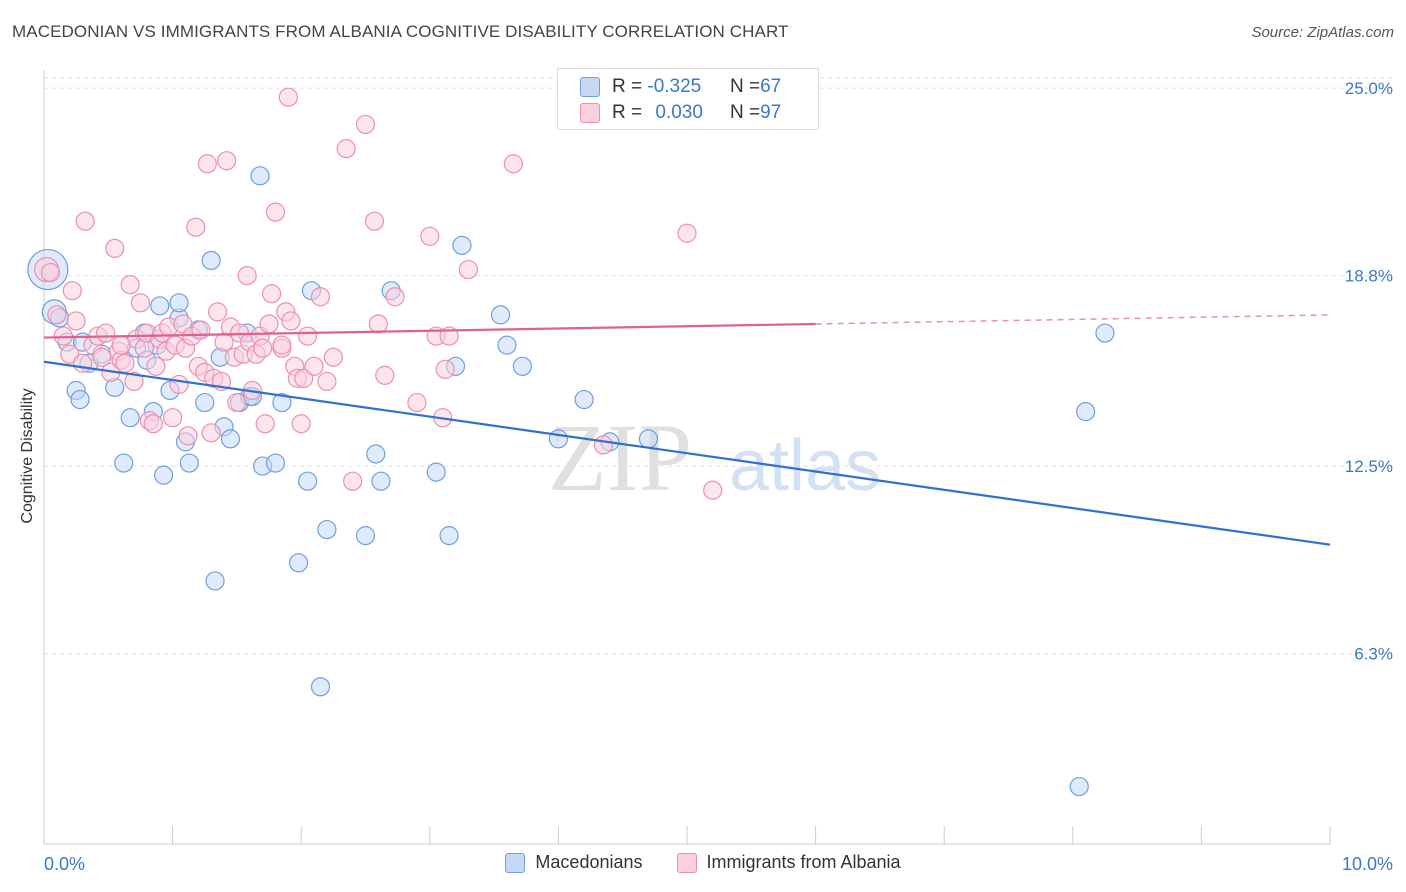 This screenshot has height=892, width=1406. I want to click on n-value: 97, so click(771, 112).